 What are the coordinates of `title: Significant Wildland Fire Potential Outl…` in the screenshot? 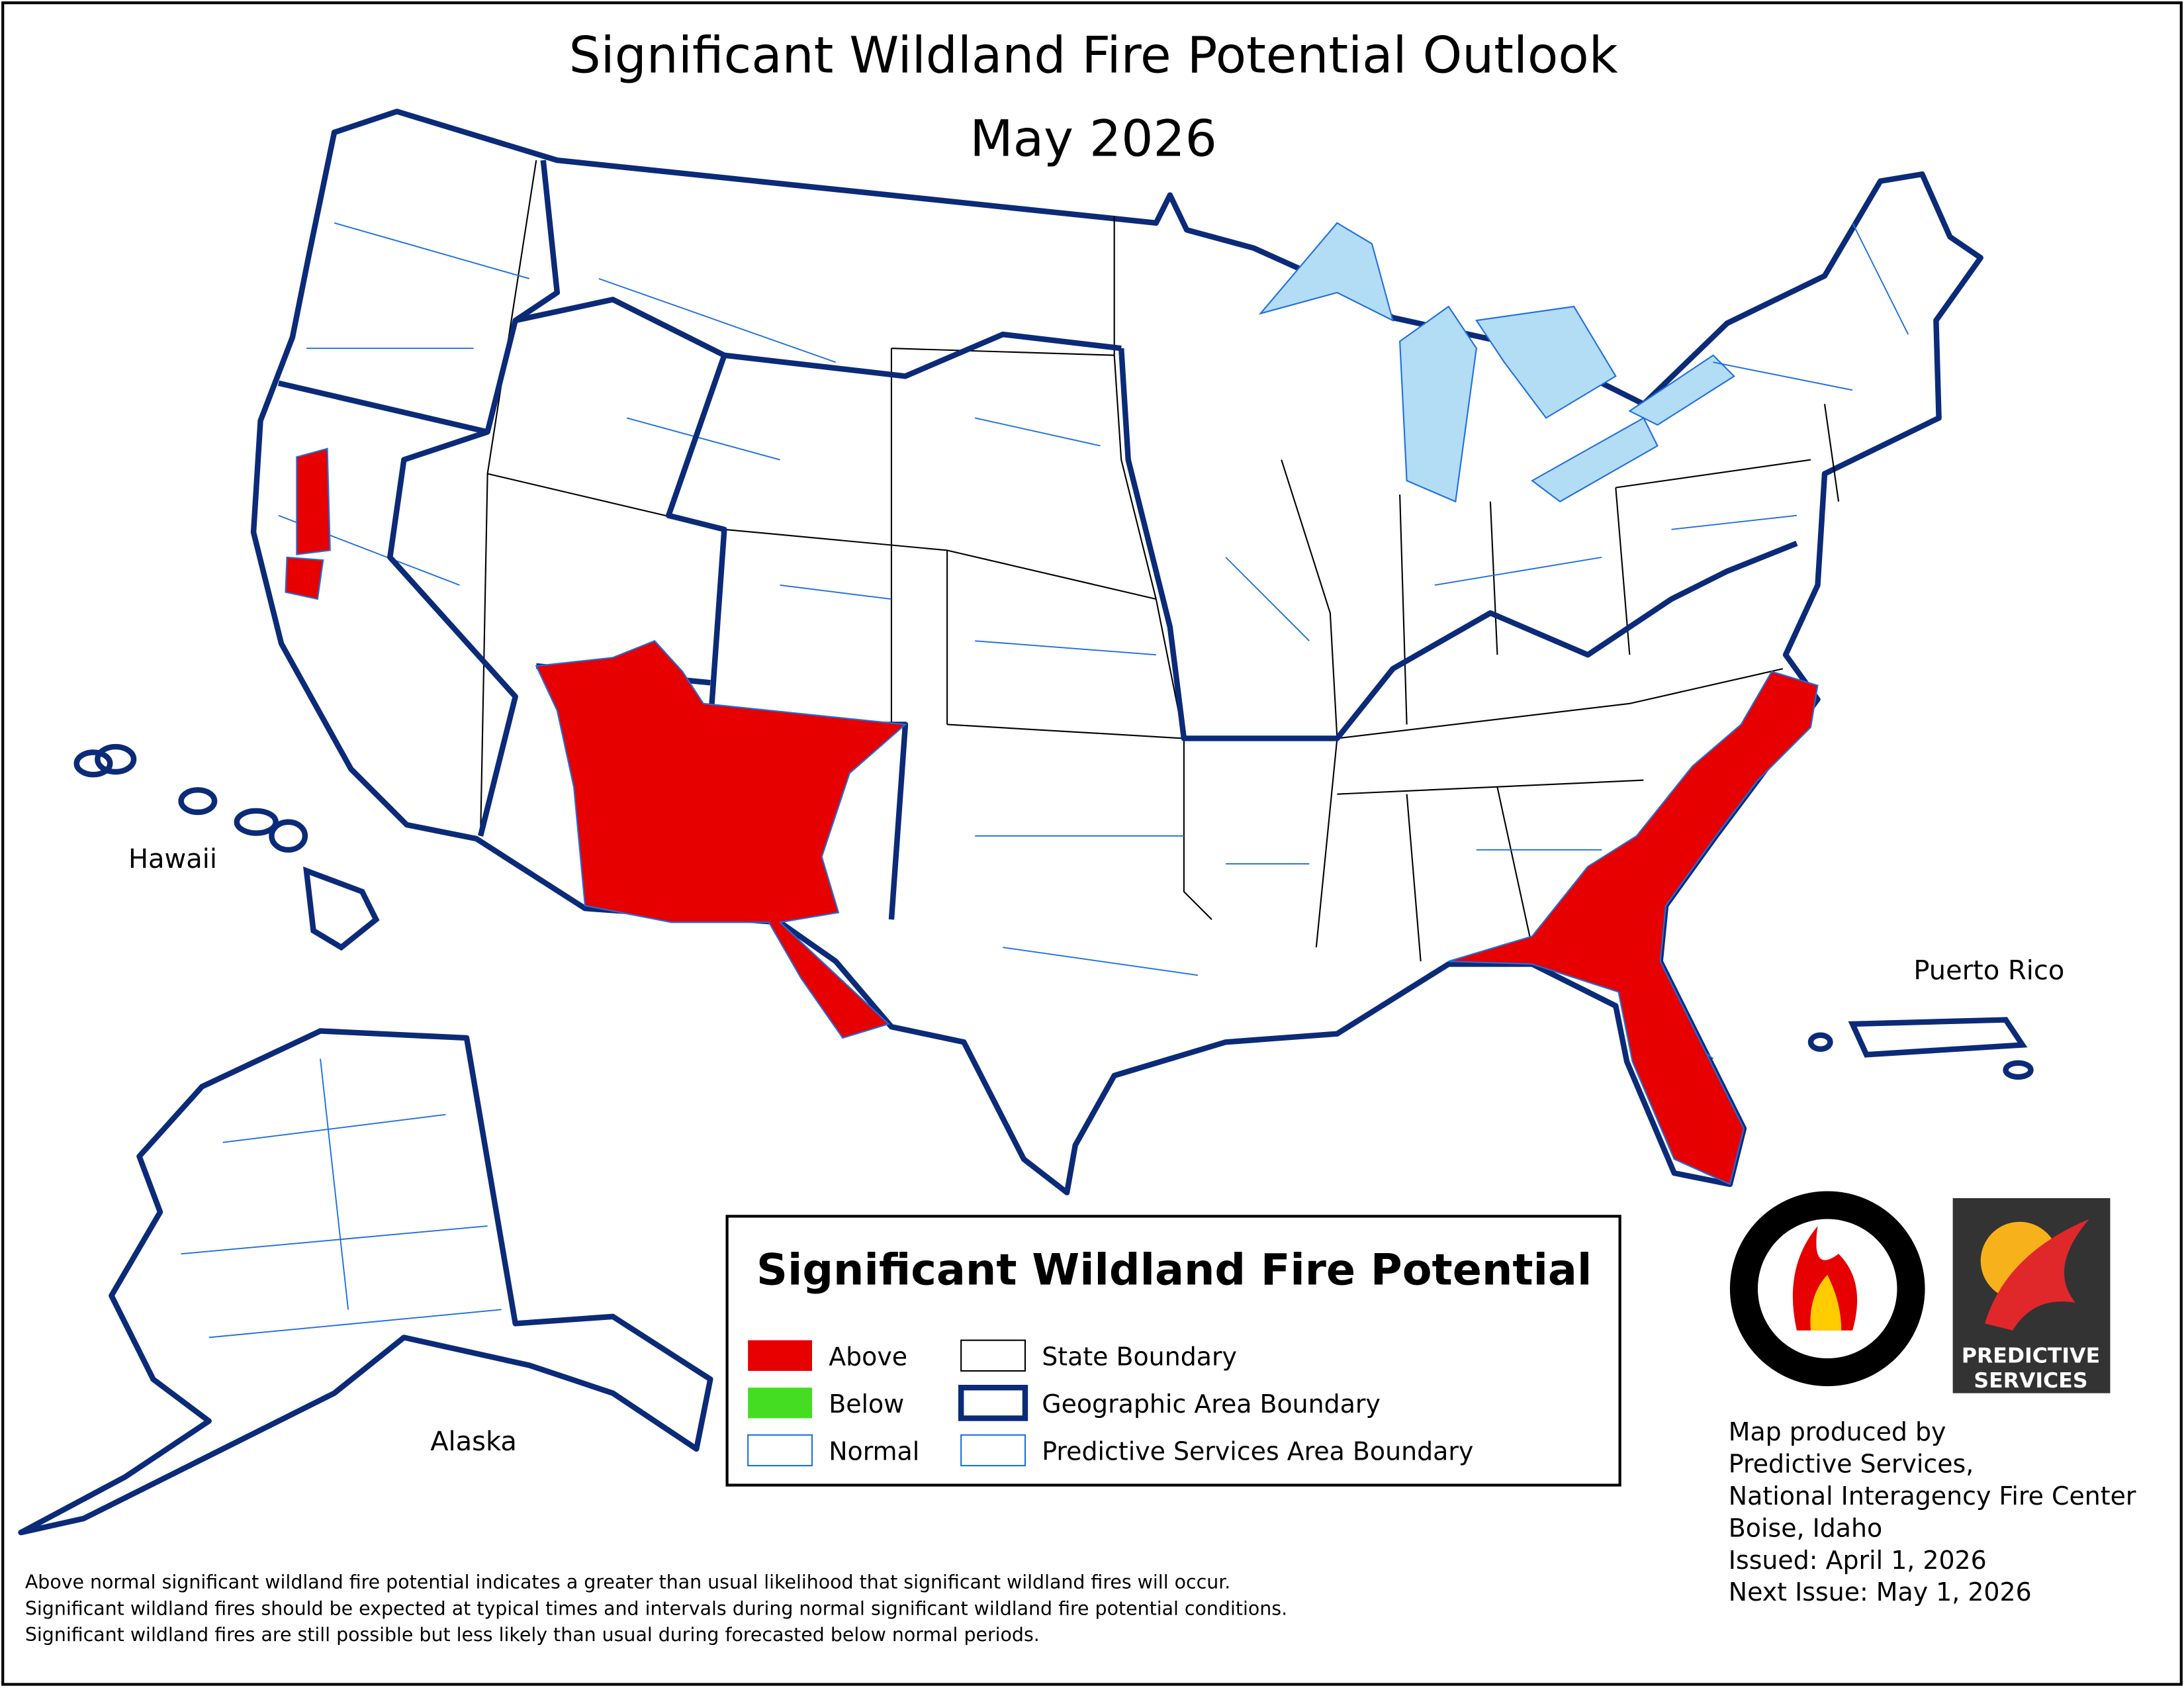 It's located at (1093, 55).